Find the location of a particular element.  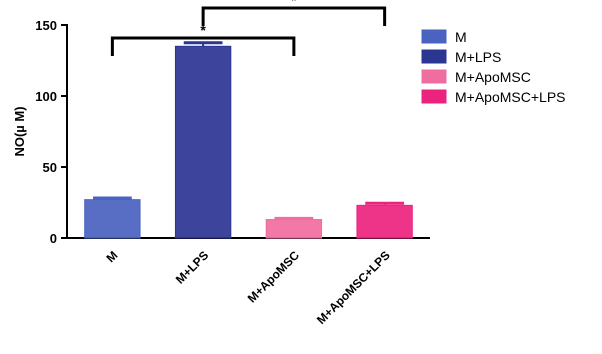

legend: M M+LPS M+ApoMSC M+ApoMSC+LPS is located at coordinates (493, 67).